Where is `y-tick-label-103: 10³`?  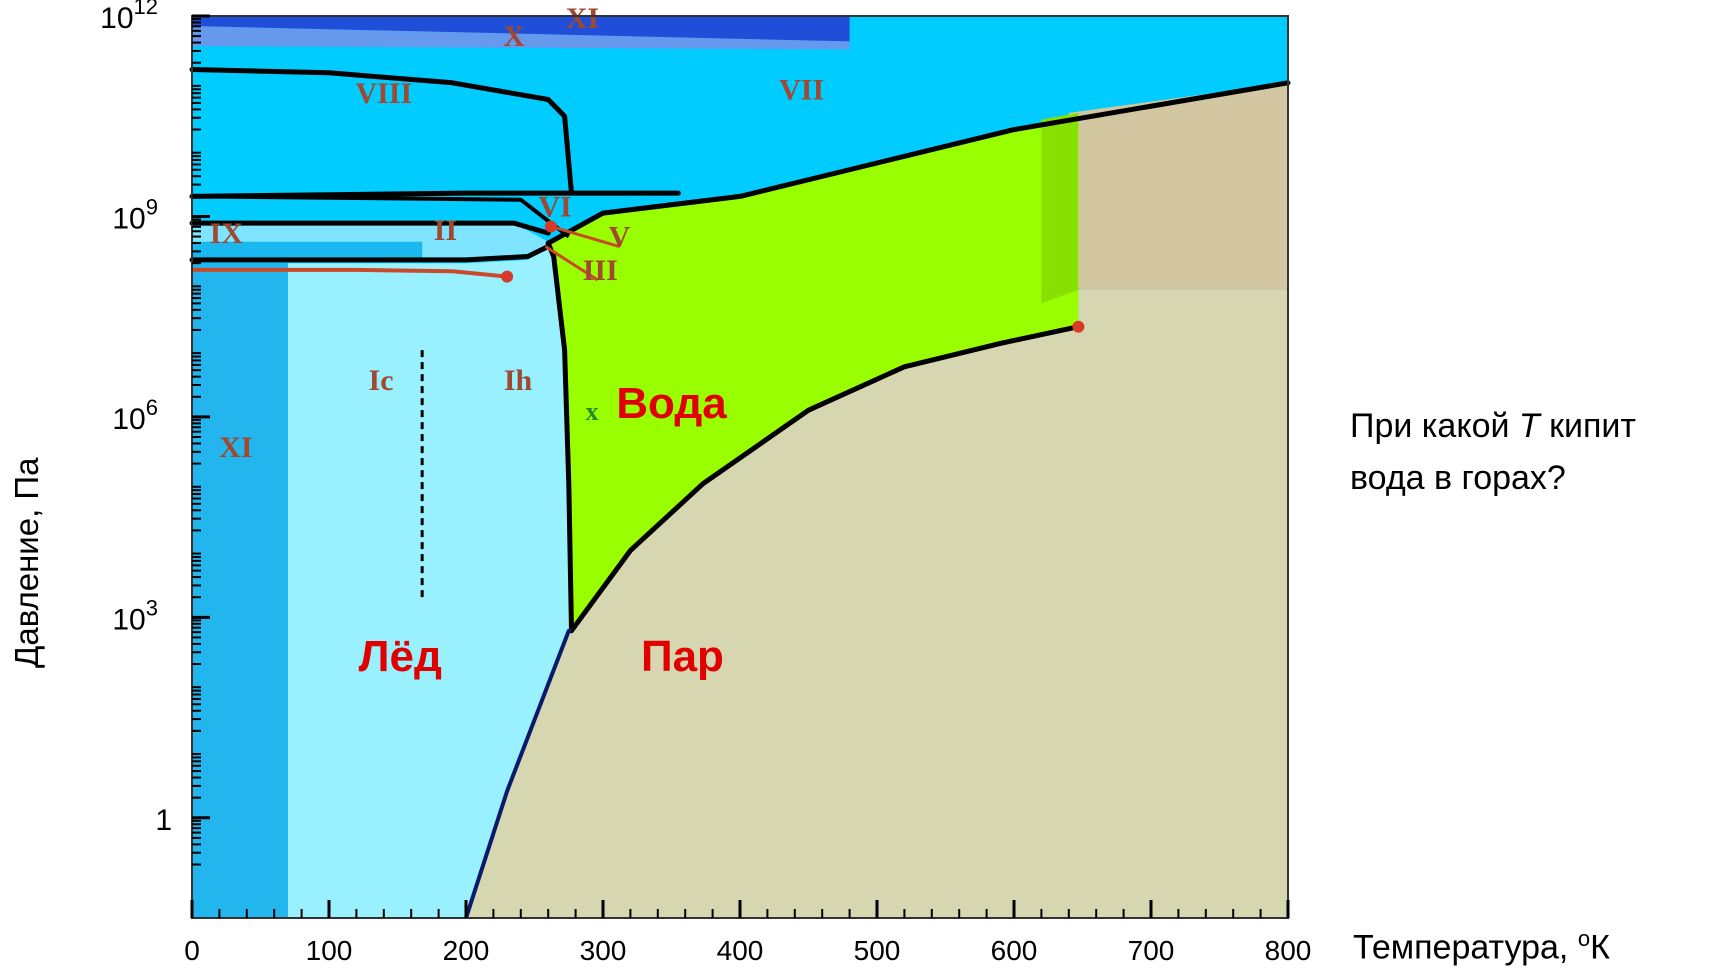
y-tick-label-103: 10³ is located at coordinates (135, 615).